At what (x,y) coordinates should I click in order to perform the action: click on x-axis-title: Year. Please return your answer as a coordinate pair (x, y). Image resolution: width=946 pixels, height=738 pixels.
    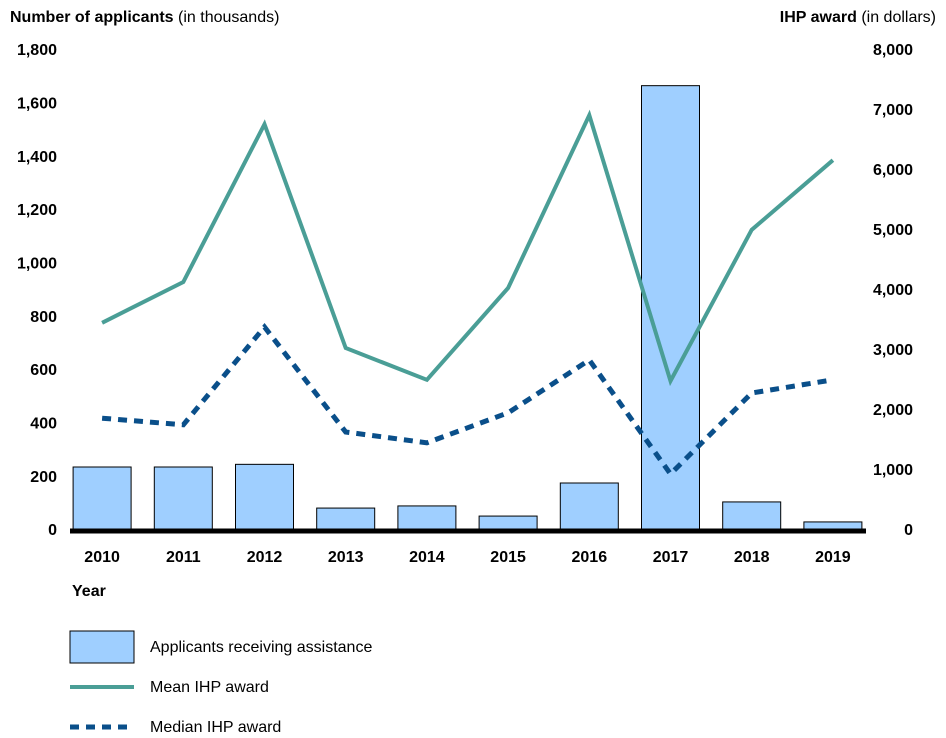
    Looking at the image, I should click on (89, 591).